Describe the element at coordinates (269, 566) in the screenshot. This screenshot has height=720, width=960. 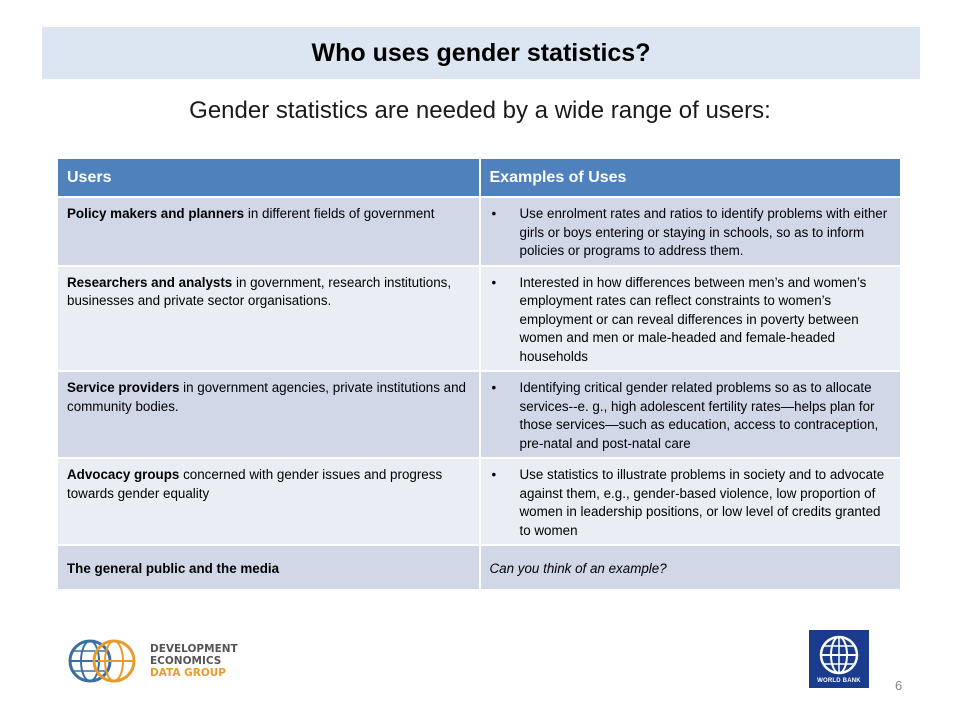
I see `user-cell: The general public and the media` at that location.